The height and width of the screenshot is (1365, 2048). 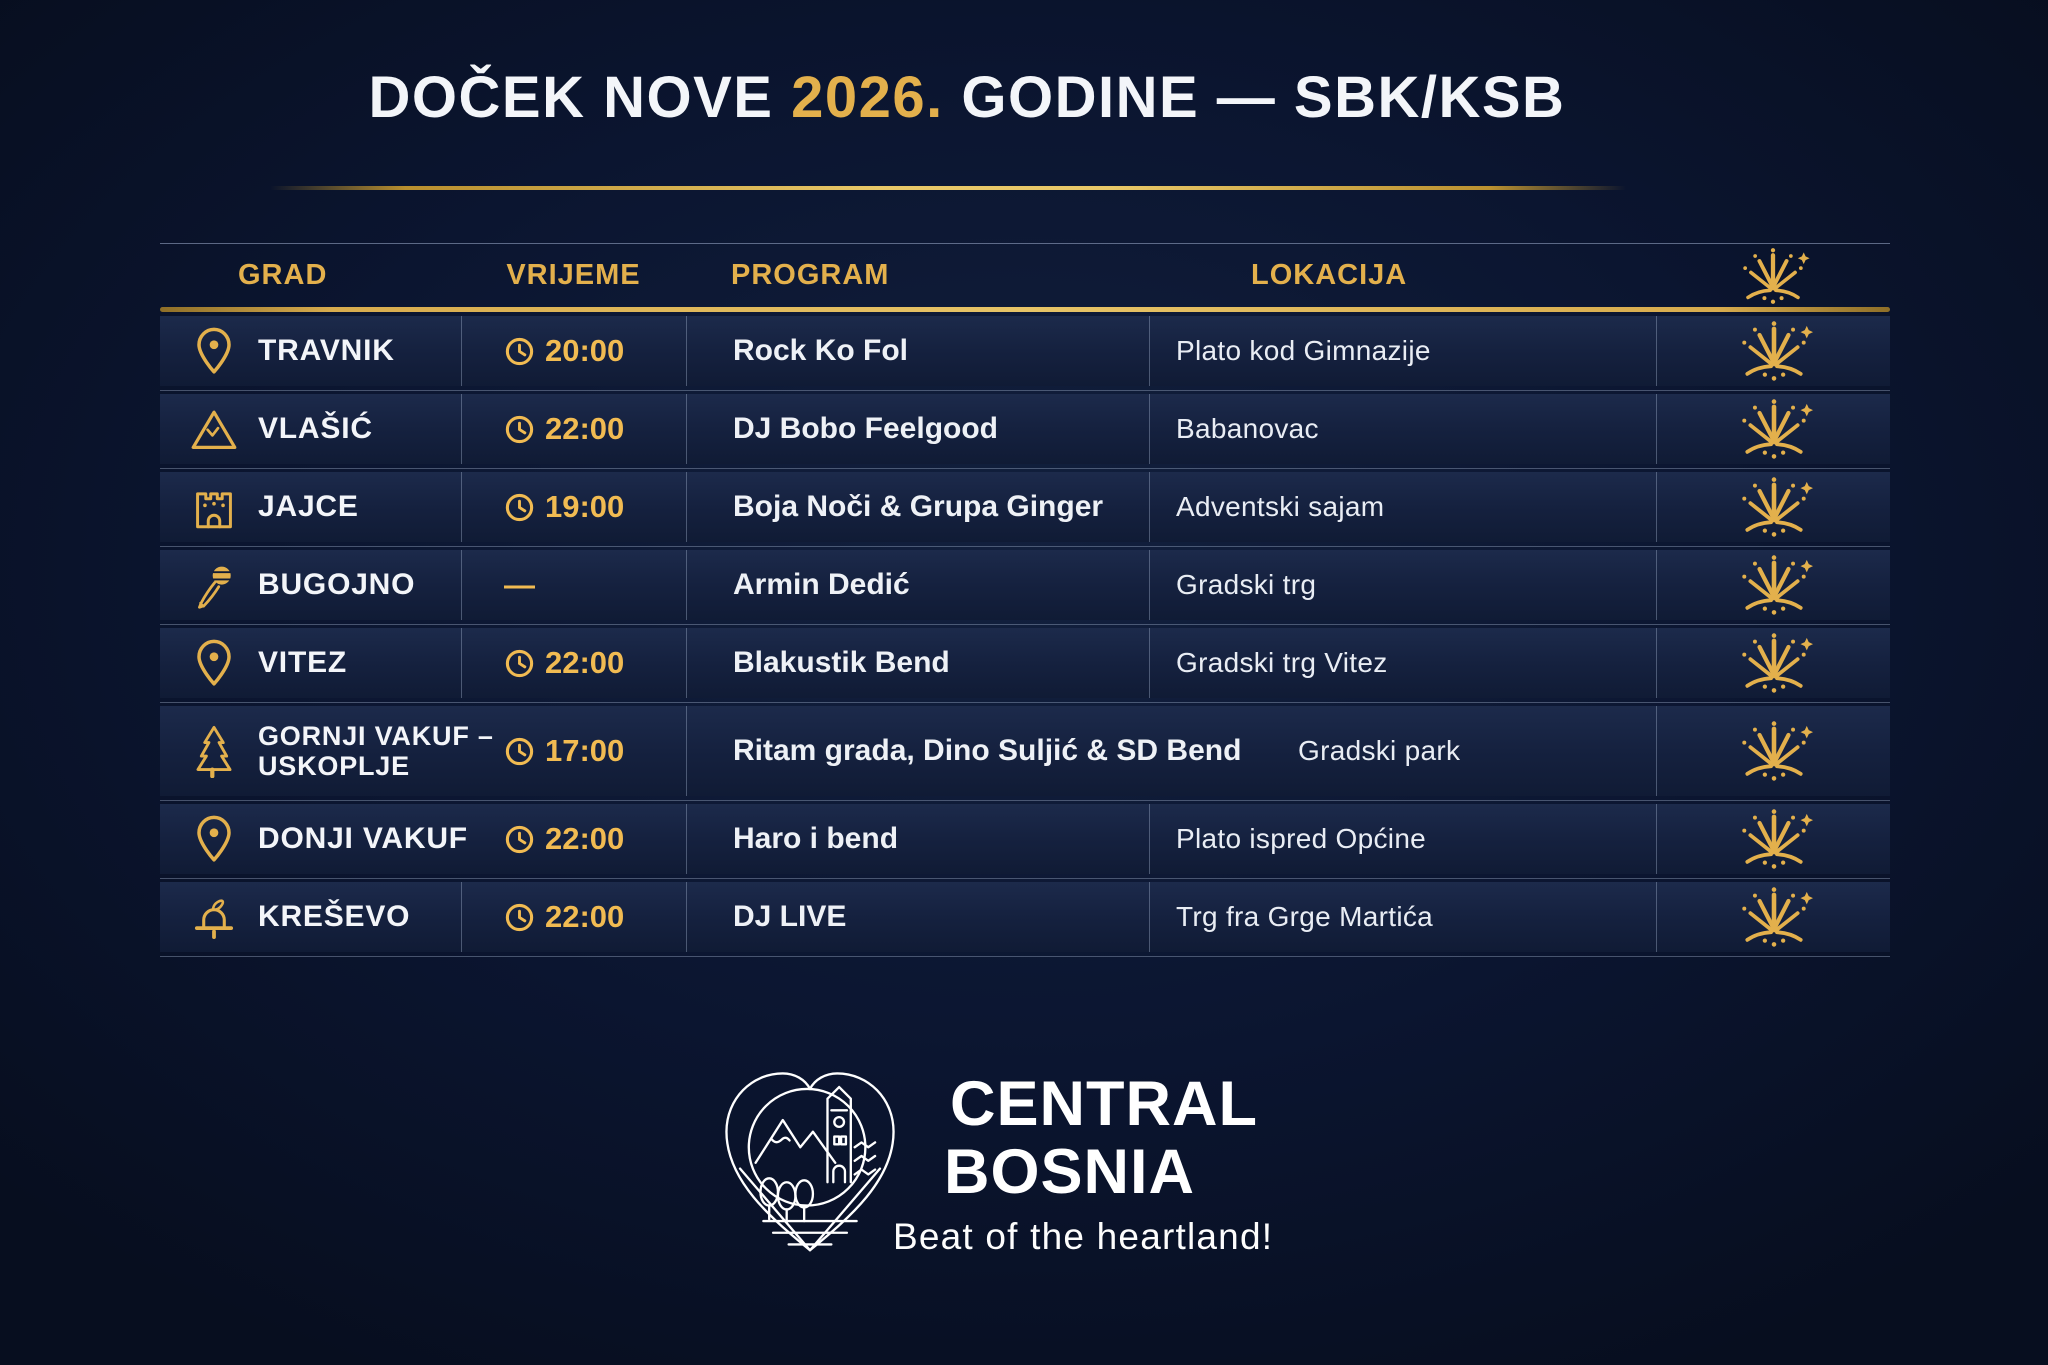 What do you see at coordinates (308, 507) in the screenshot?
I see `city-label: JAJCE` at bounding box center [308, 507].